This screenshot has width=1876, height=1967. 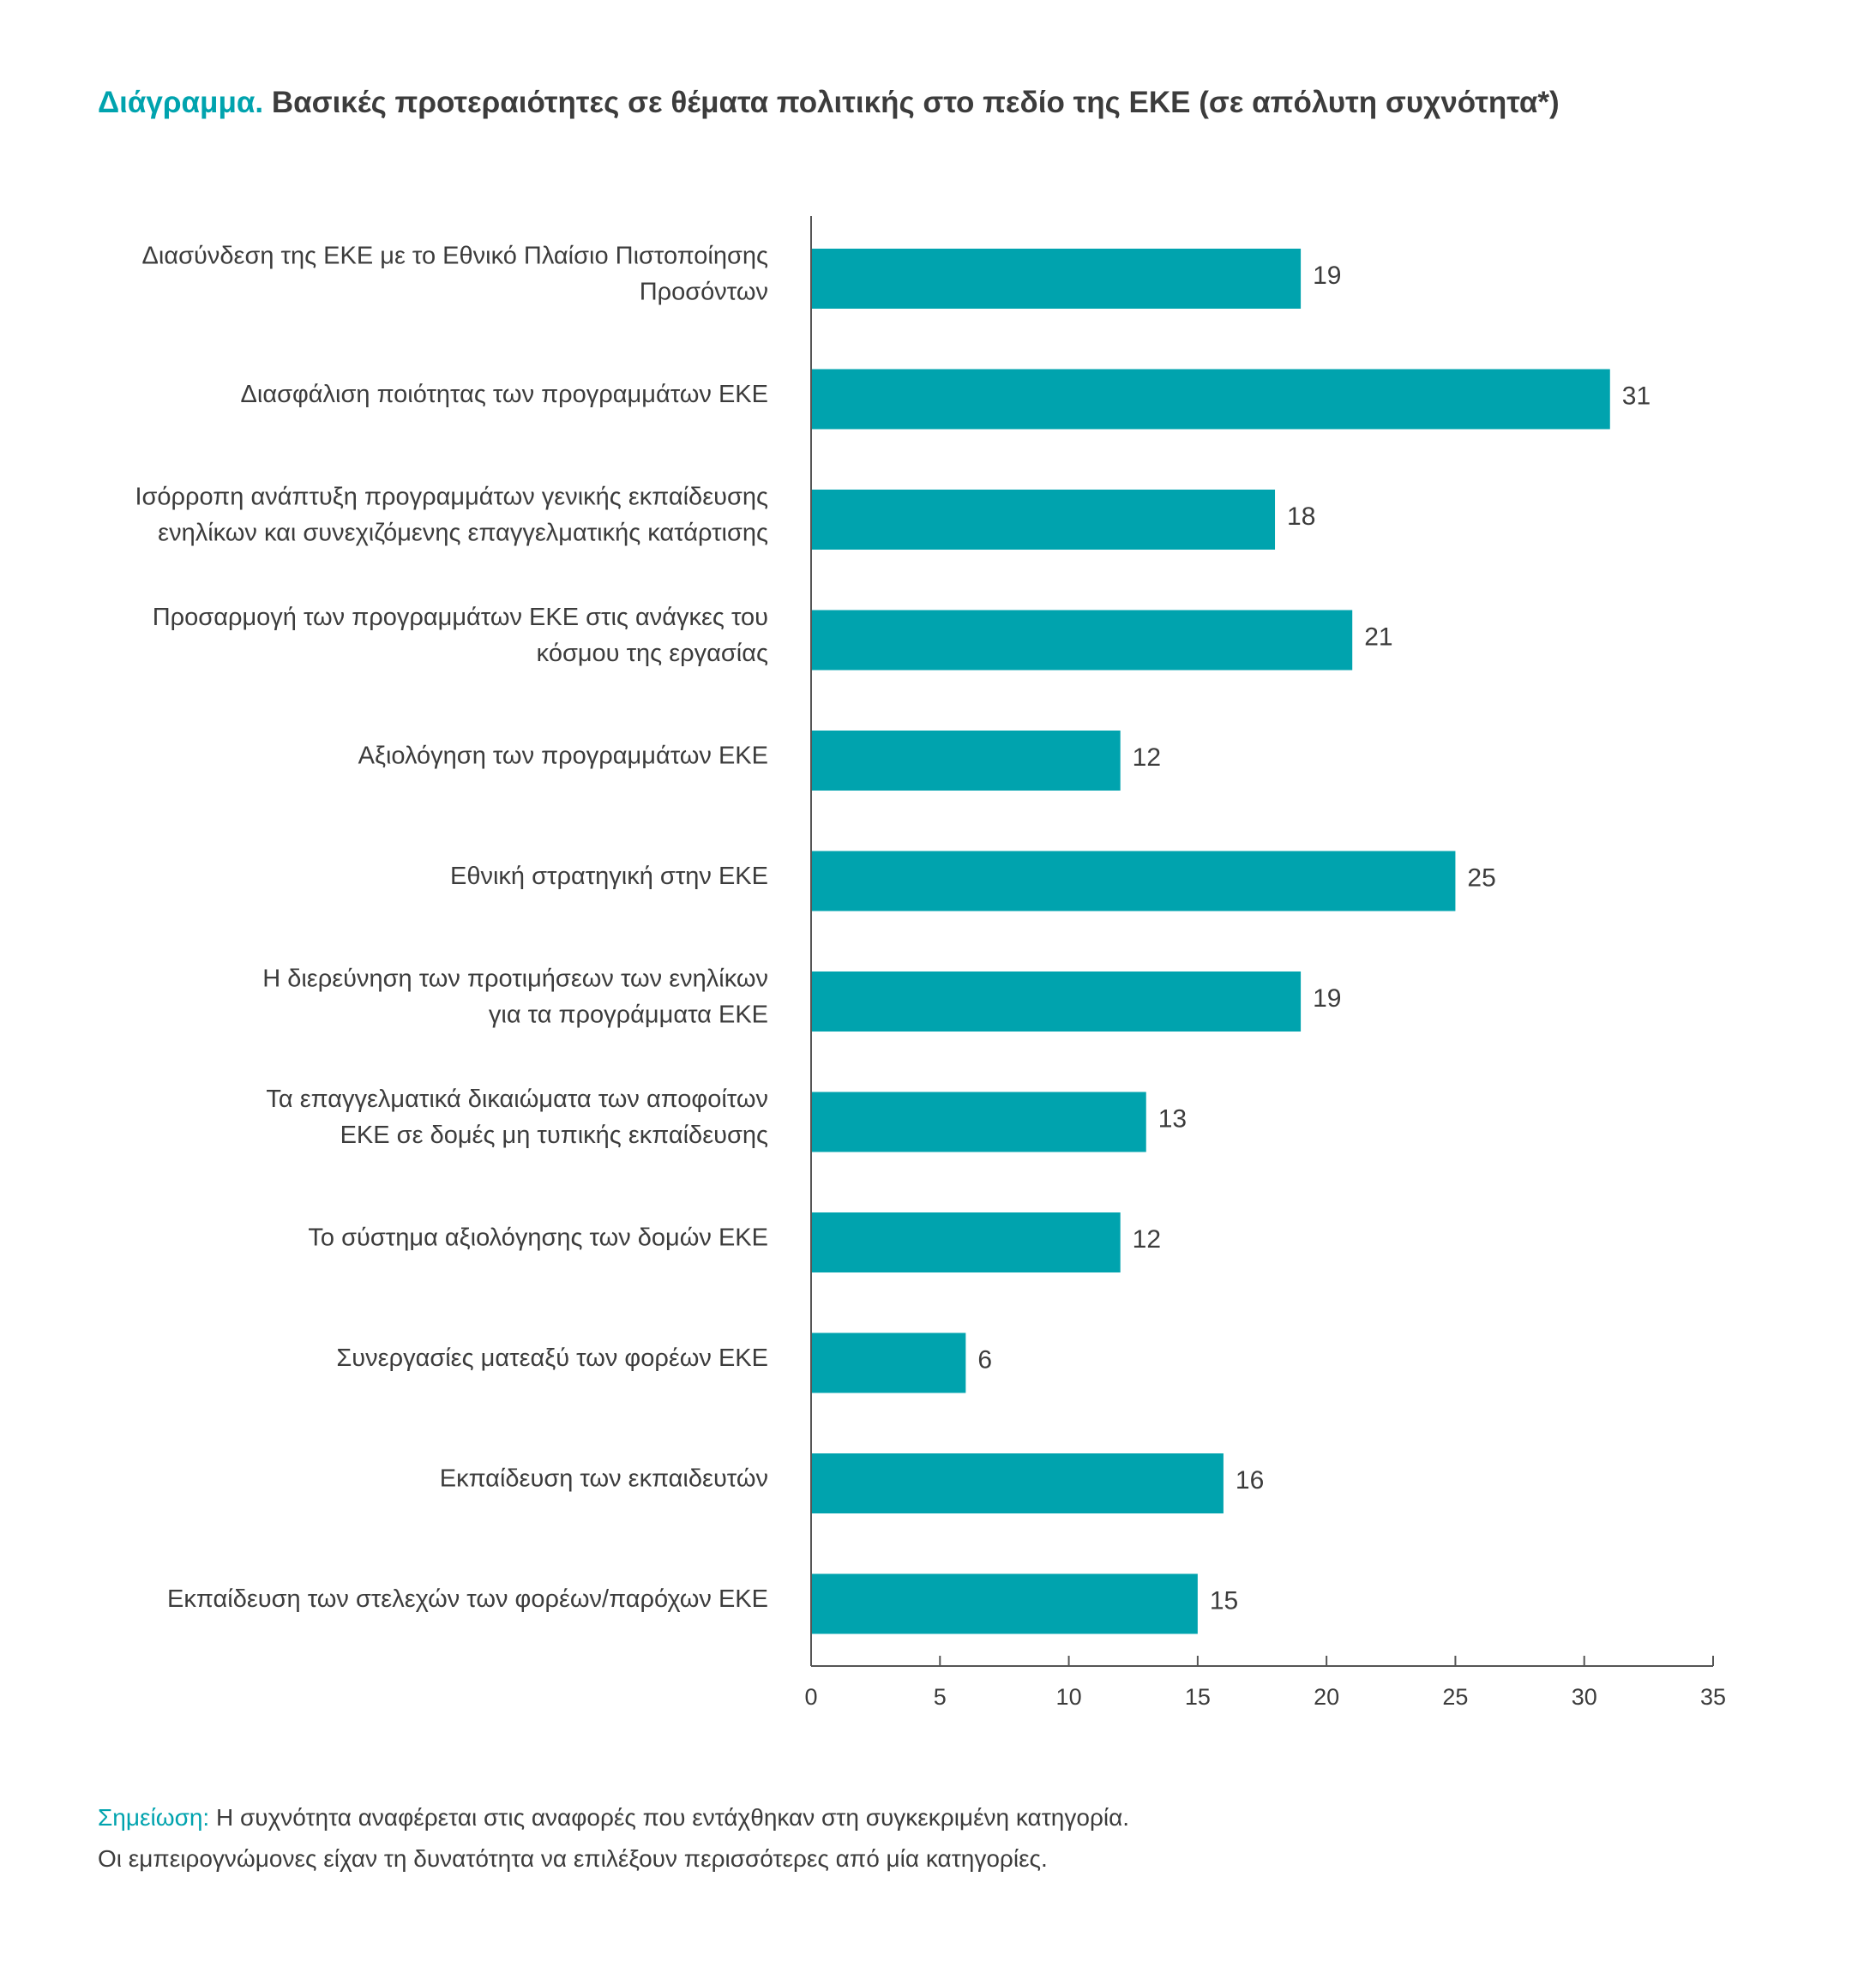 I want to click on bar-value-label: 16, so click(x=1250, y=1480).